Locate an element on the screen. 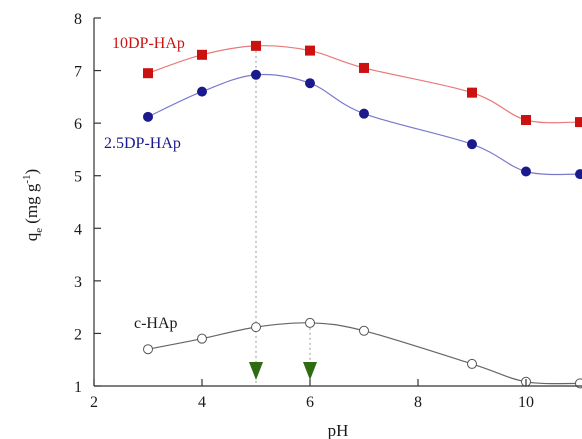 Image resolution: width=582 pixels, height=439 pixels. series-label-10dp-hap: 10DP-HAp is located at coordinates (148, 43).